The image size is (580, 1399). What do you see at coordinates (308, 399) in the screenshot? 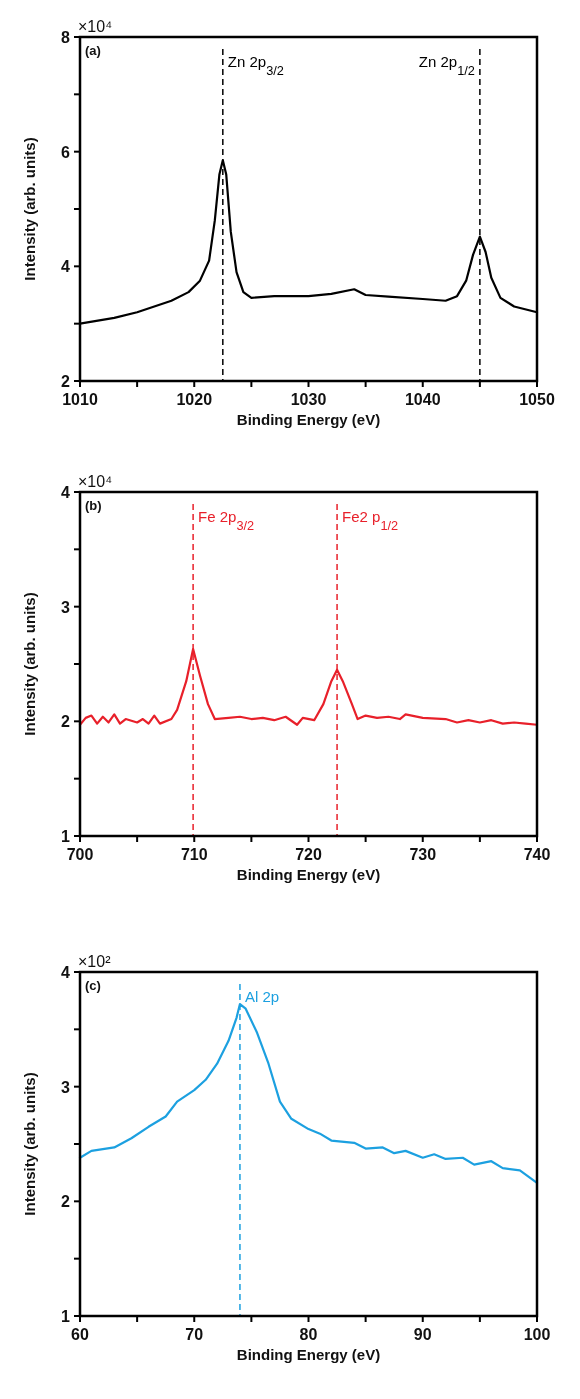
I see `x-tick-label: 1030` at bounding box center [308, 399].